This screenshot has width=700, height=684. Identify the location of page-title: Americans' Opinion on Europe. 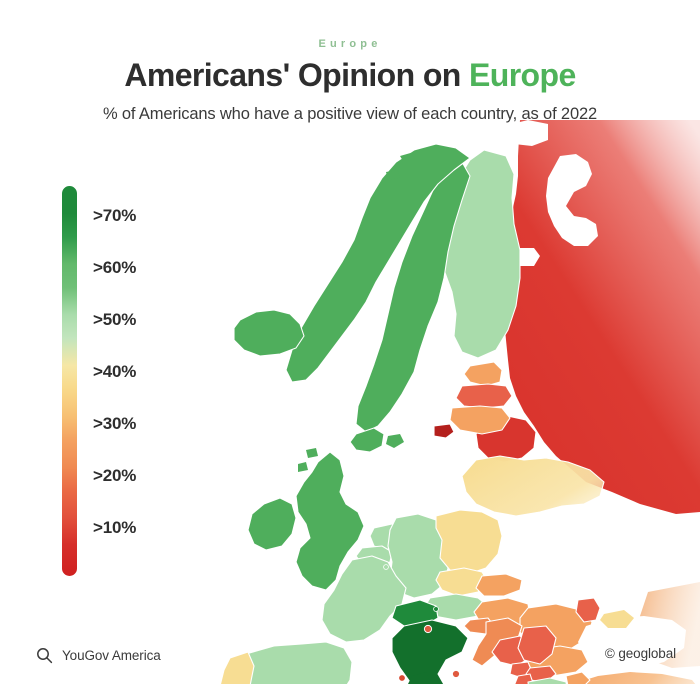
(350, 75).